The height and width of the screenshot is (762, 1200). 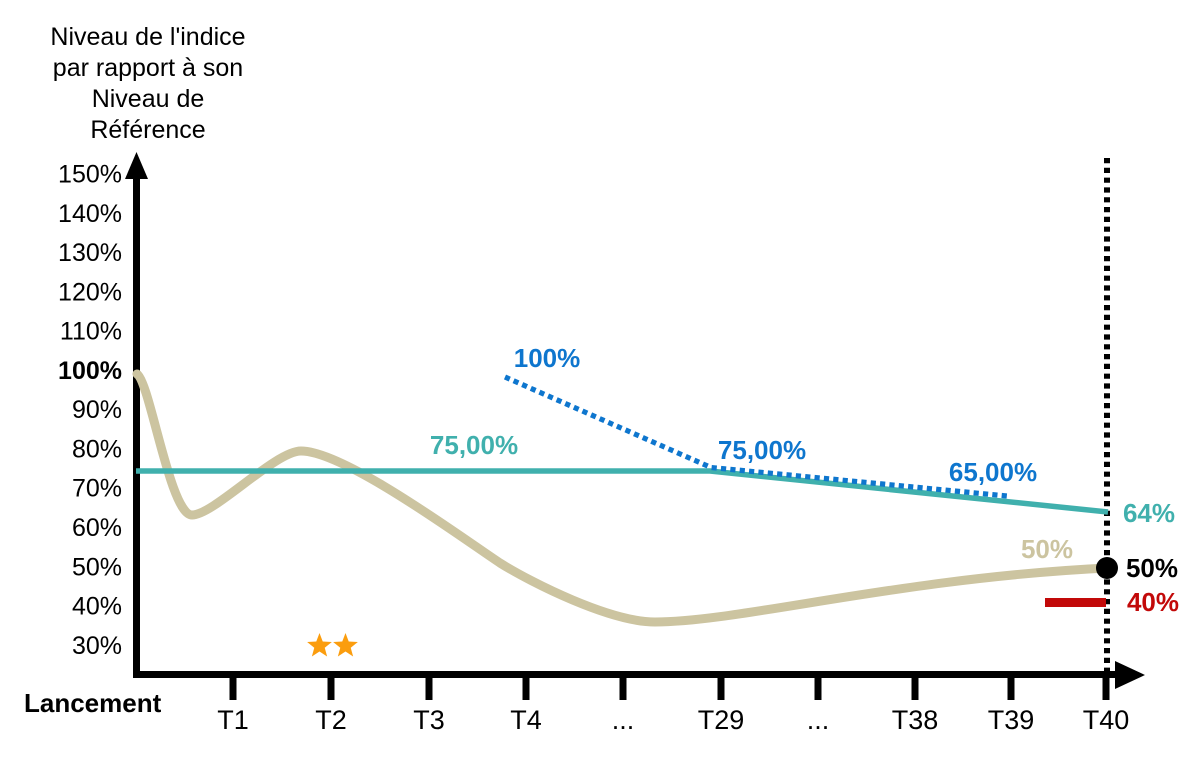 I want to click on svg-text: par rapport à son, so click(x=148, y=68).